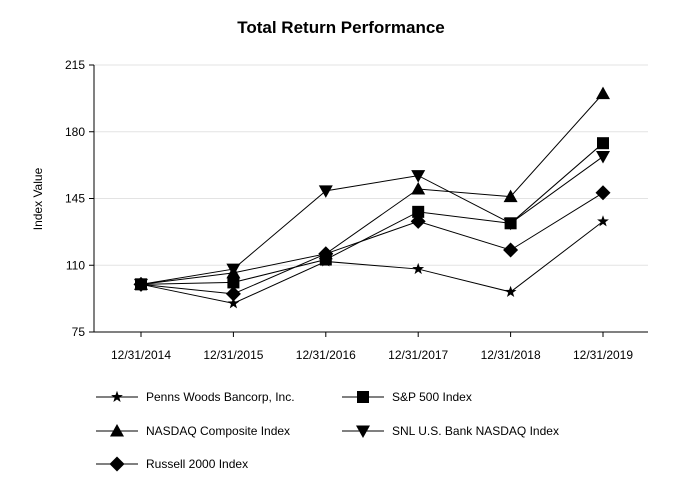 This screenshot has width=682, height=500. Describe the element at coordinates (75, 265) in the screenshot. I see `y-tick-label: 110` at that location.